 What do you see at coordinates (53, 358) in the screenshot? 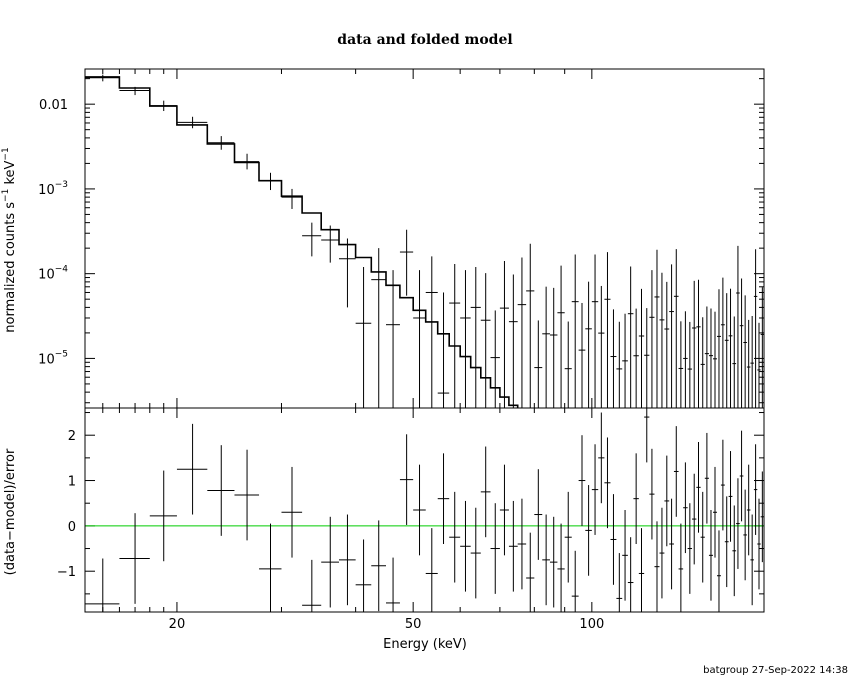
I see `y-tick-label: 10−5` at bounding box center [53, 358].